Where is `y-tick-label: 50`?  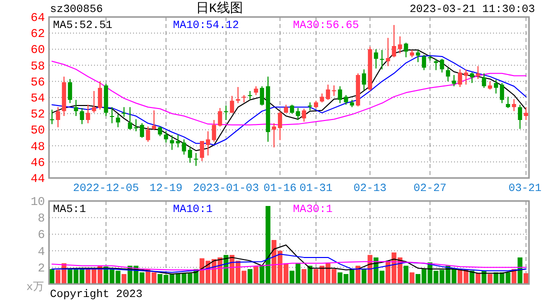 y-tick-label: 50 is located at coordinates (37, 131).